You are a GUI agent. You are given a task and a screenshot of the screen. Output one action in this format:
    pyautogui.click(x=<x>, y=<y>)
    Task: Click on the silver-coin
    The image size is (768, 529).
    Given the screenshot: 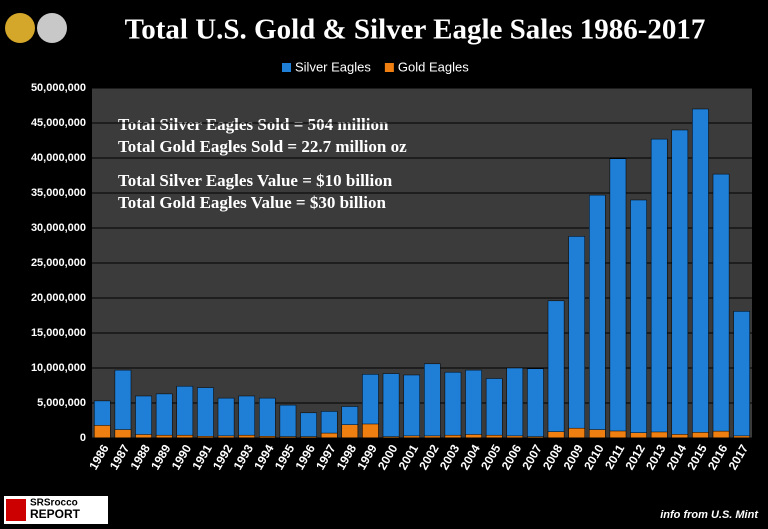 What is the action you would take?
    pyautogui.click(x=52, y=28)
    